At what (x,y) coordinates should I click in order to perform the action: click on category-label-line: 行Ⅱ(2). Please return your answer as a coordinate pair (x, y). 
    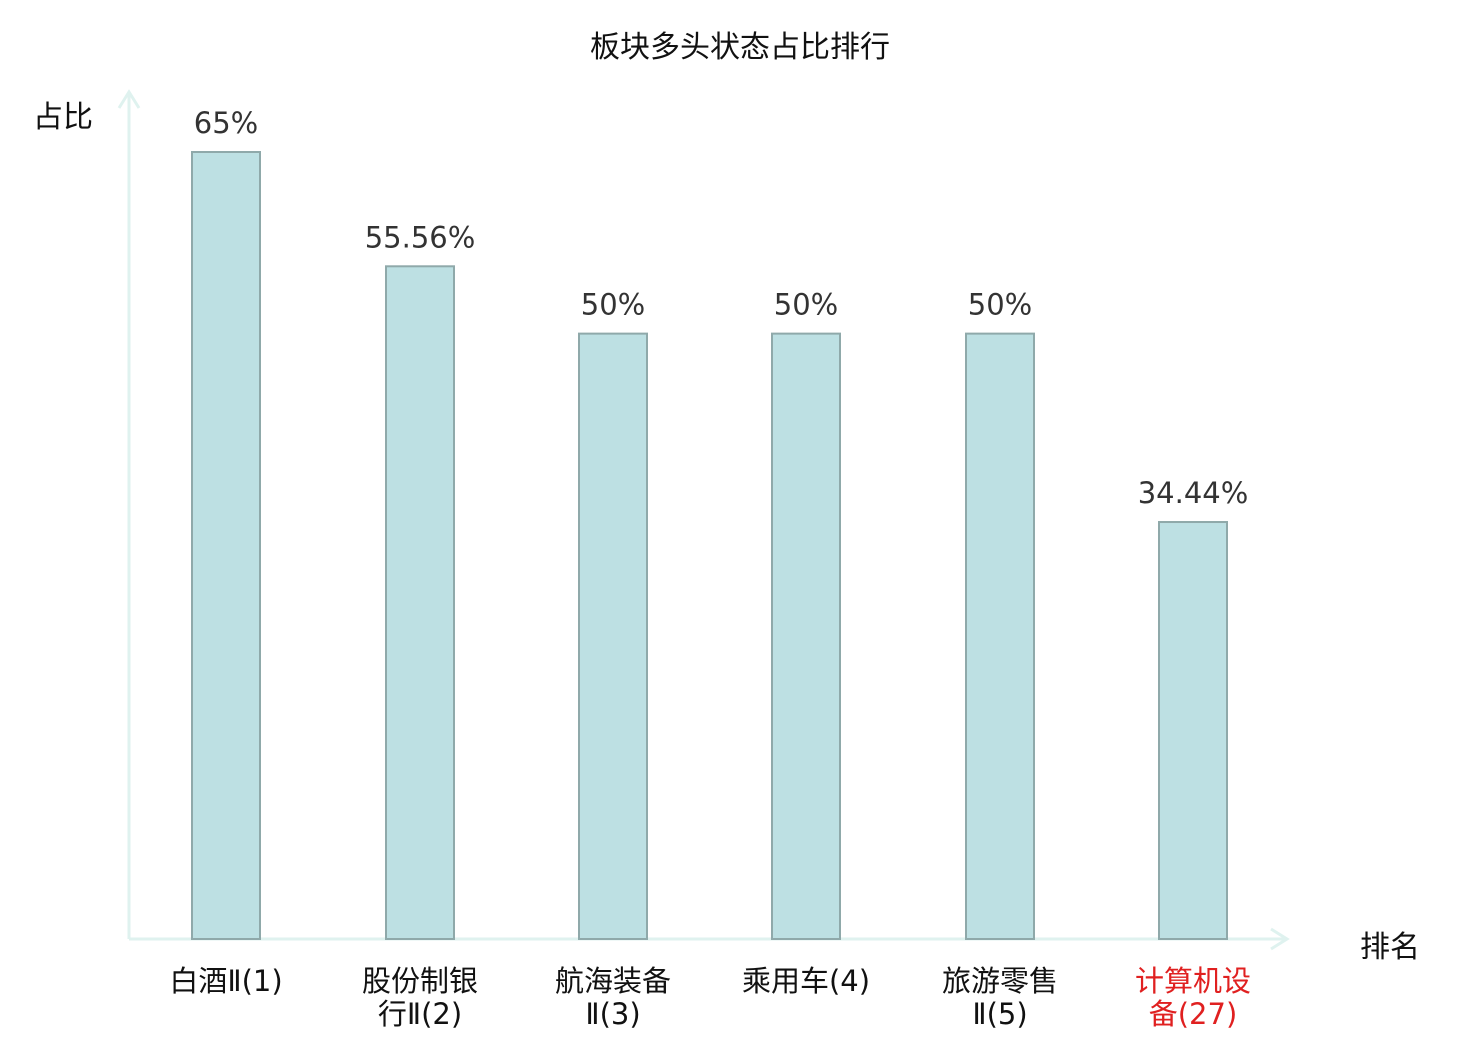
    Looking at the image, I should click on (420, 1014).